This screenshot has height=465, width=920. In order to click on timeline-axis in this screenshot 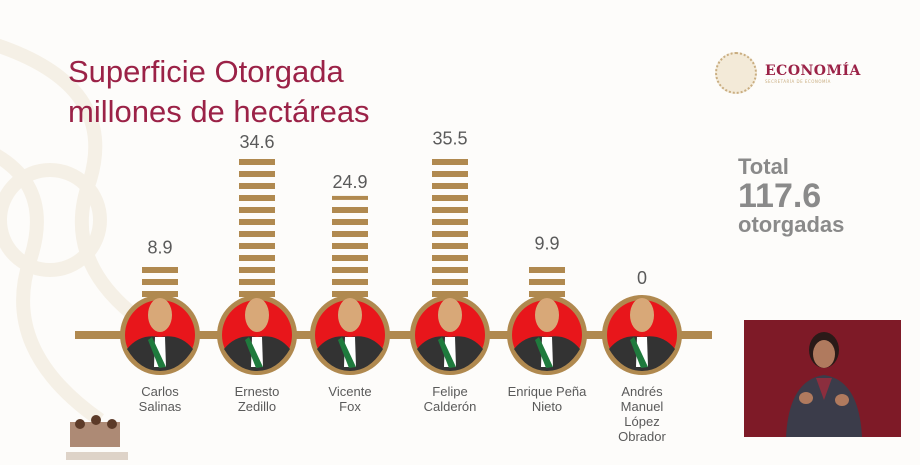, I will do `click(393, 335)`.